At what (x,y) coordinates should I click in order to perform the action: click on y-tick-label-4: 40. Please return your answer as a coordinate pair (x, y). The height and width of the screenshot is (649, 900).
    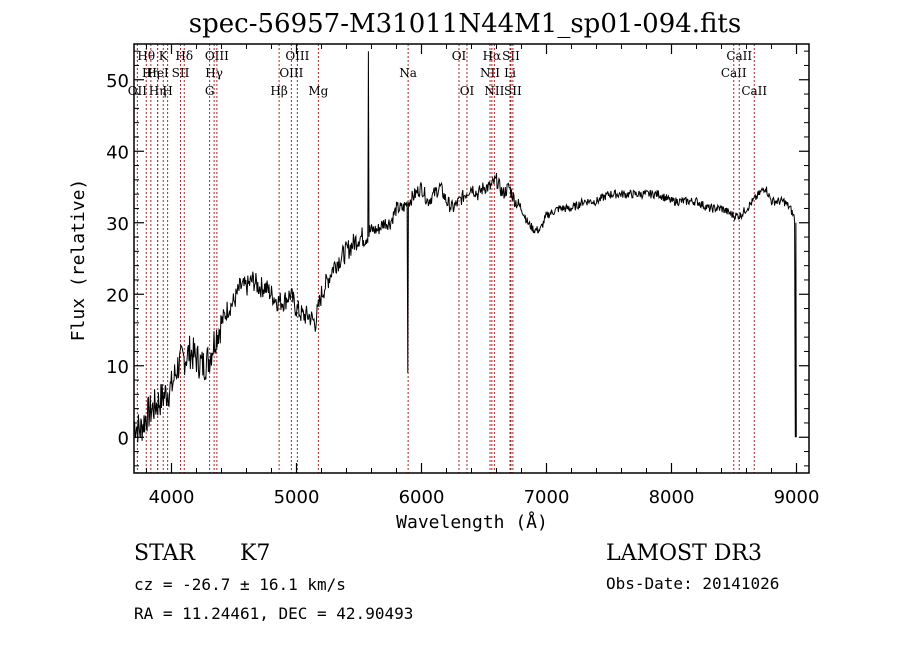
    Looking at the image, I should click on (117, 152).